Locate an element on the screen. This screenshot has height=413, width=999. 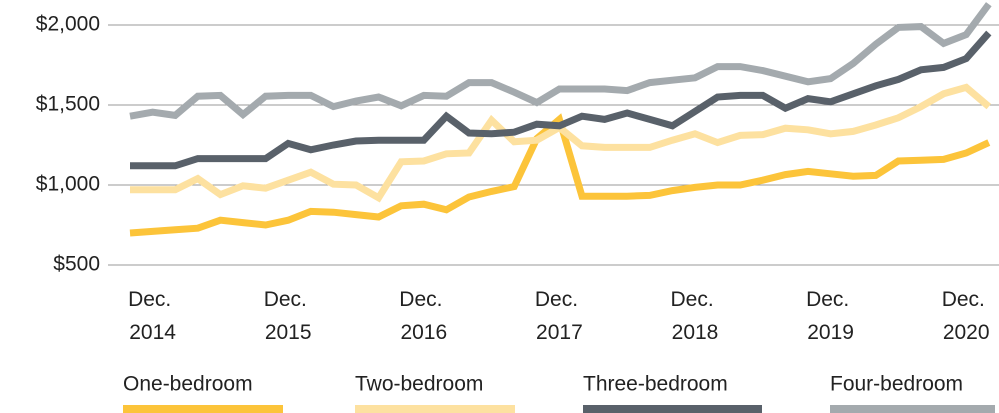
x-tick-label: Dec. 2020 is located at coordinates (966, 316).